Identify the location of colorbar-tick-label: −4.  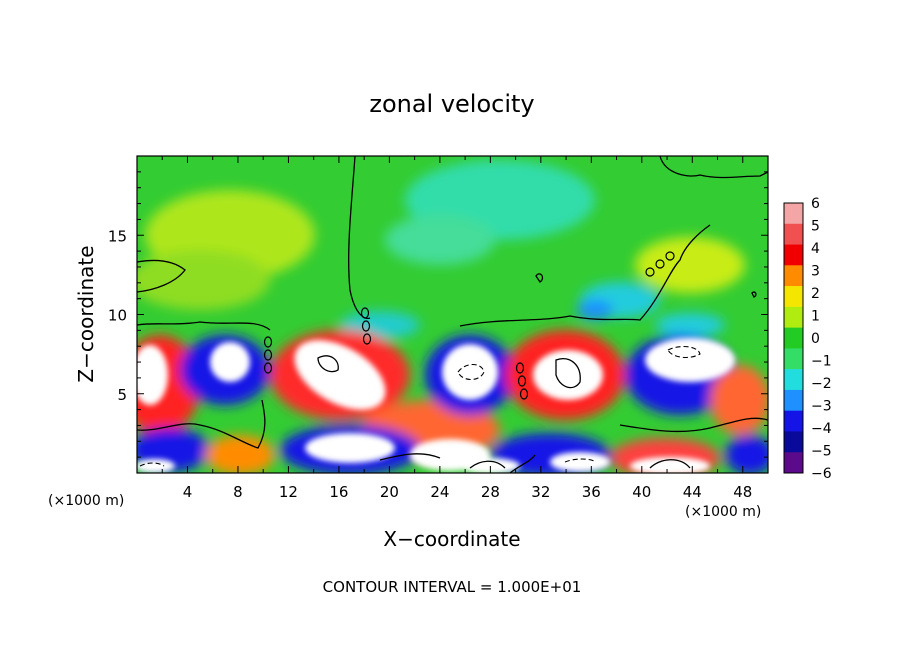
(821, 429).